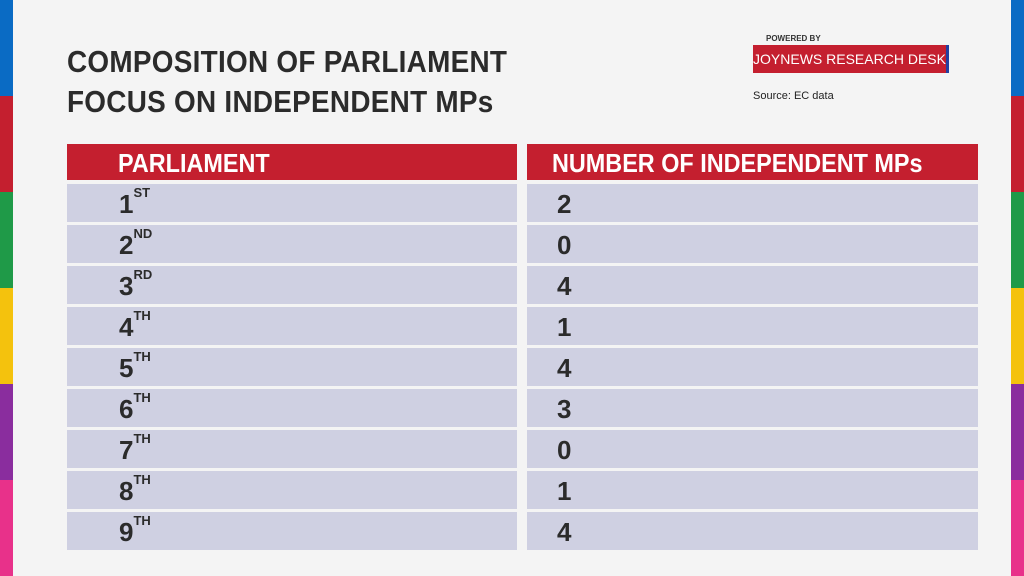  I want to click on parliament-cell: 8TH, so click(292, 490).